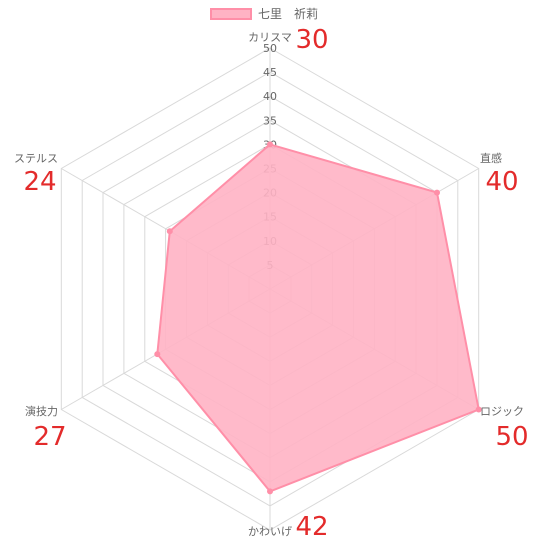  I want to click on axis-label: 直感, so click(491, 158).